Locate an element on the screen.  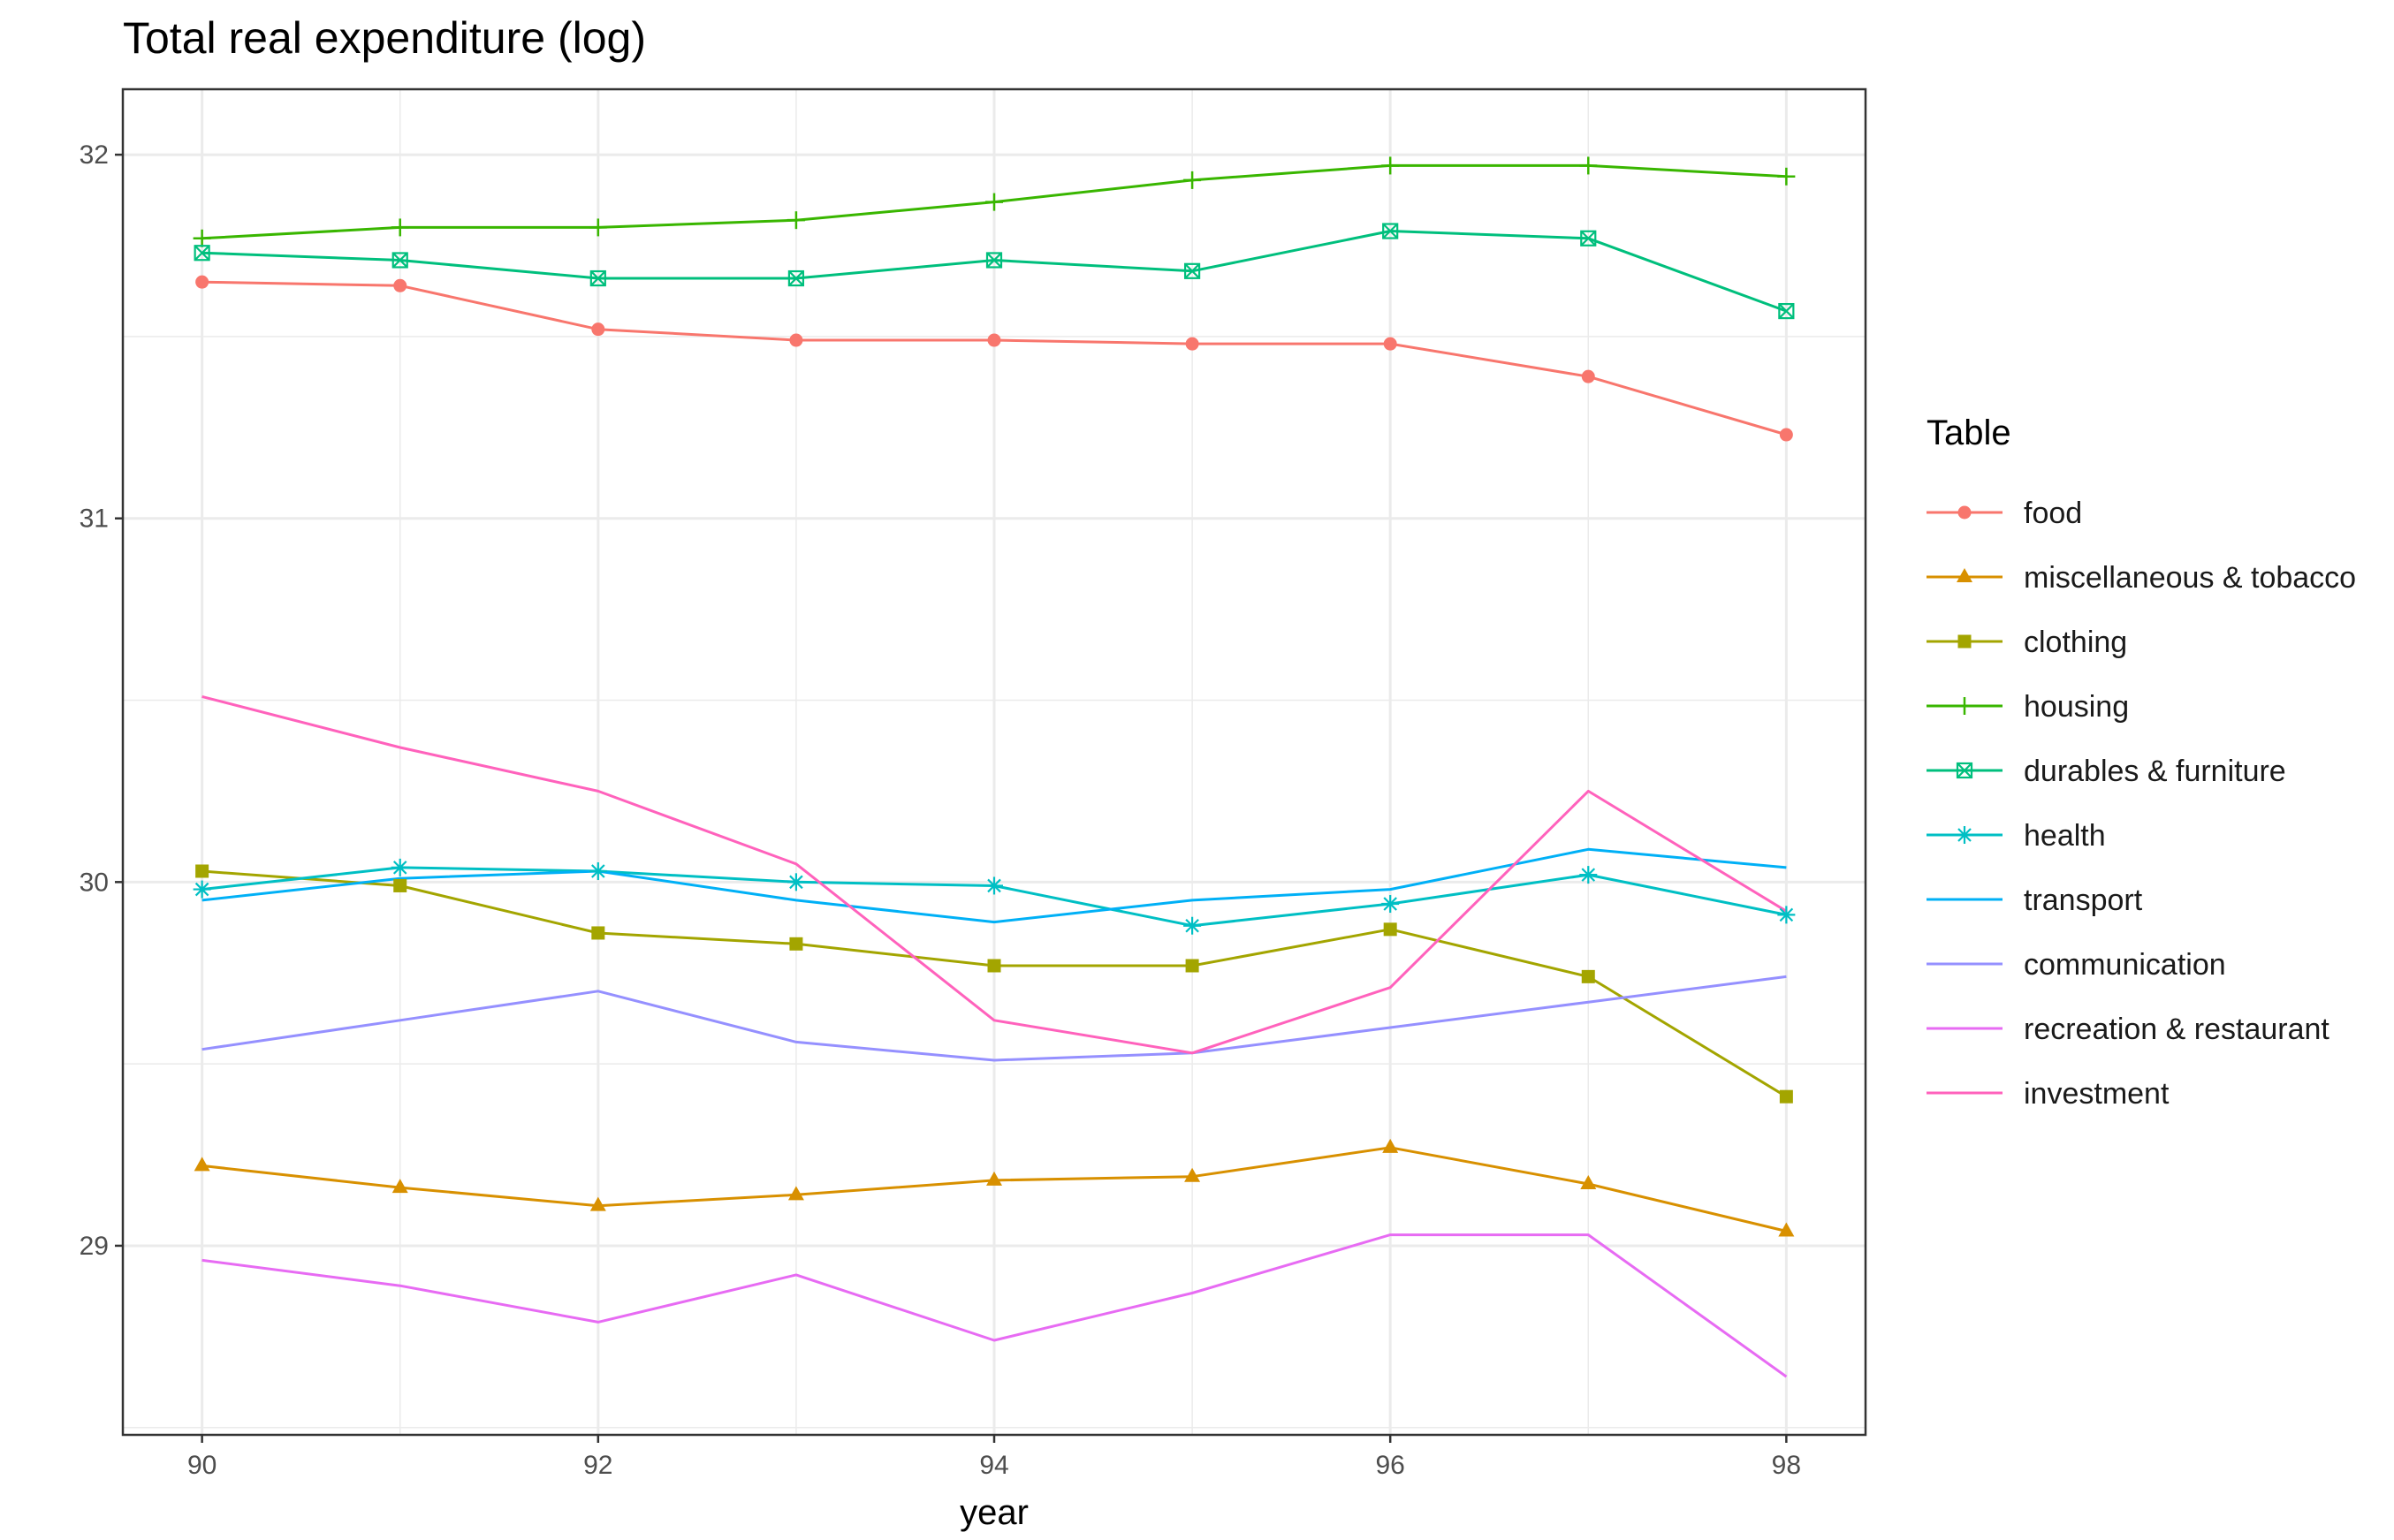
legend-item-clothing: clothing is located at coordinates (2027, 642).